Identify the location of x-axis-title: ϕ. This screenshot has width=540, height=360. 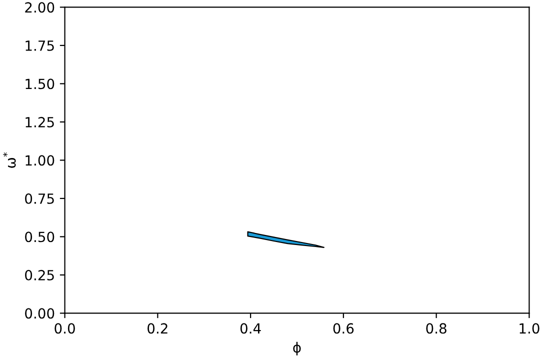
(297, 349).